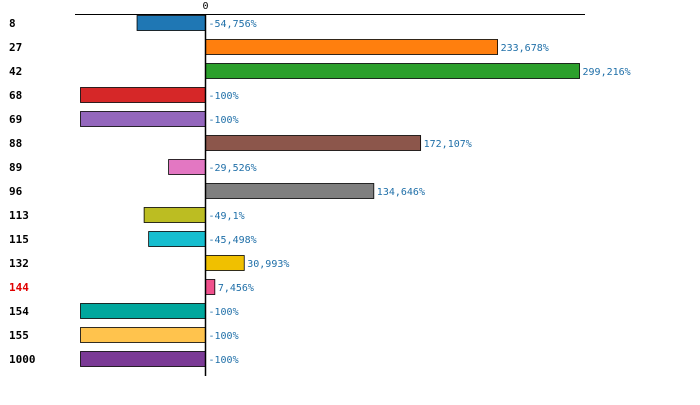 The height and width of the screenshot is (405, 700). What do you see at coordinates (15, 95) in the screenshot?
I see `category-label-68: 68` at bounding box center [15, 95].